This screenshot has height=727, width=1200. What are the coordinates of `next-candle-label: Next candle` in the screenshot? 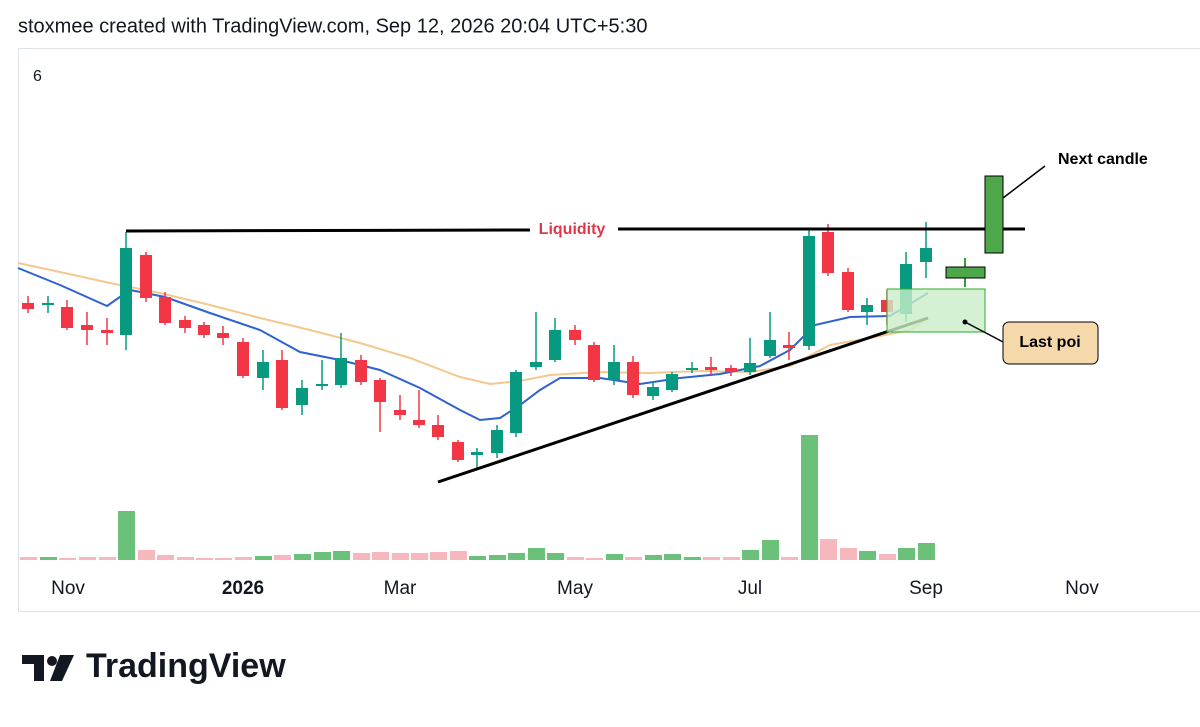 It's located at (1103, 159).